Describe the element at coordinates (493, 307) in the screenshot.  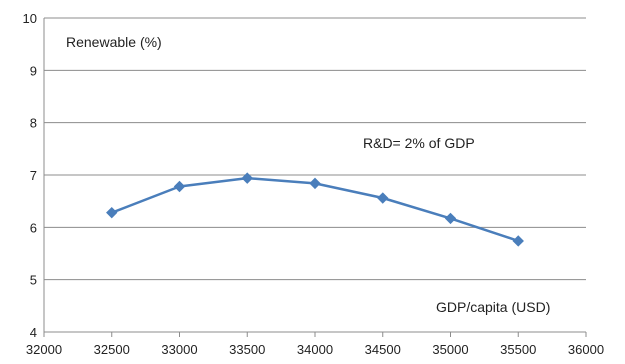
I see `x-axis-label: GDP/capita (USD)` at that location.